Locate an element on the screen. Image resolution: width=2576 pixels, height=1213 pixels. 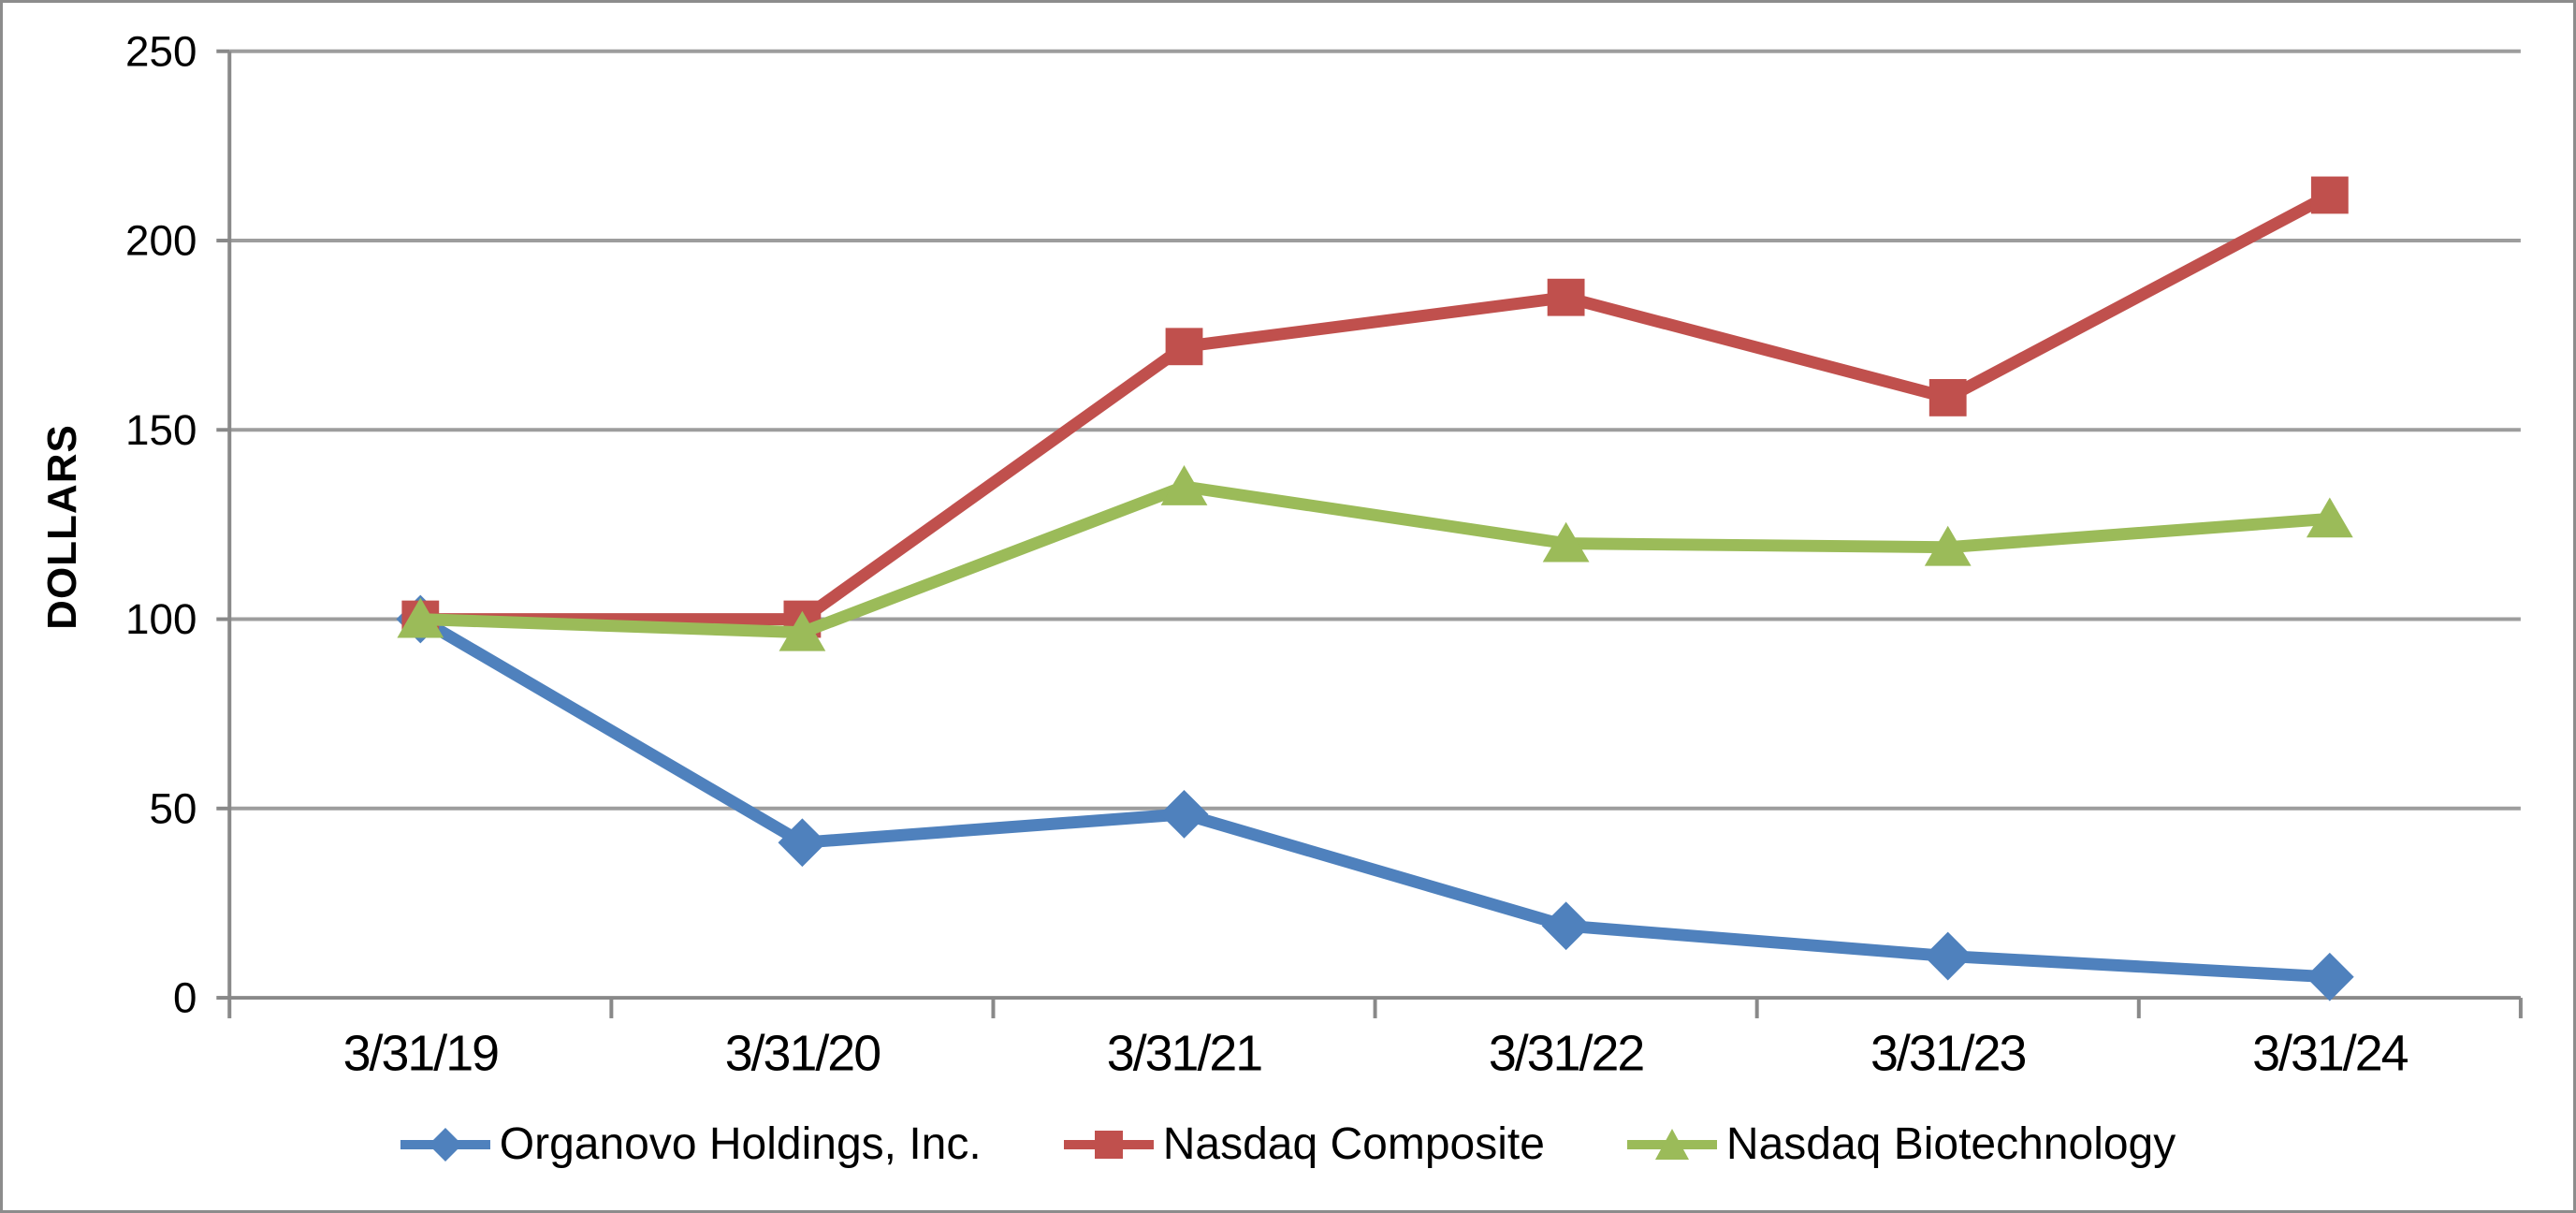
x-tick-label-3-31-20: 3/31/20 is located at coordinates (802, 1054).